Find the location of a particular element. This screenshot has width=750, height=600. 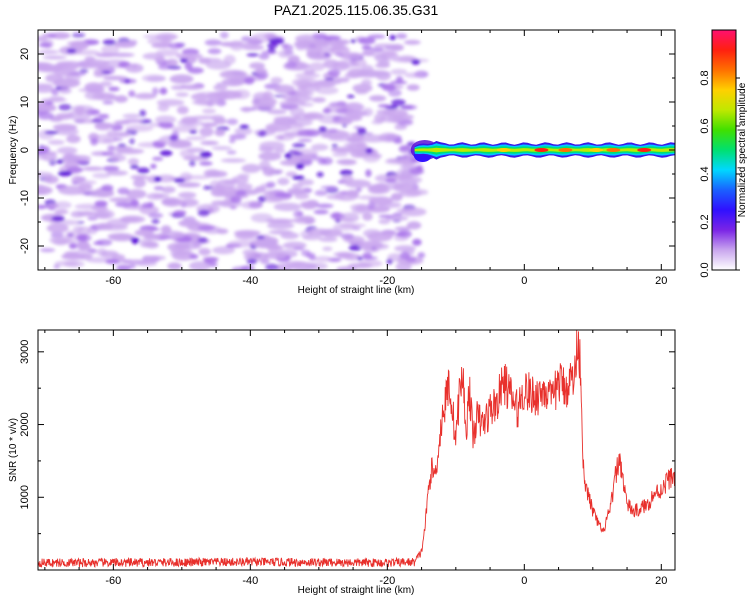

snr-x-tick-label: 20 is located at coordinates (661, 581).